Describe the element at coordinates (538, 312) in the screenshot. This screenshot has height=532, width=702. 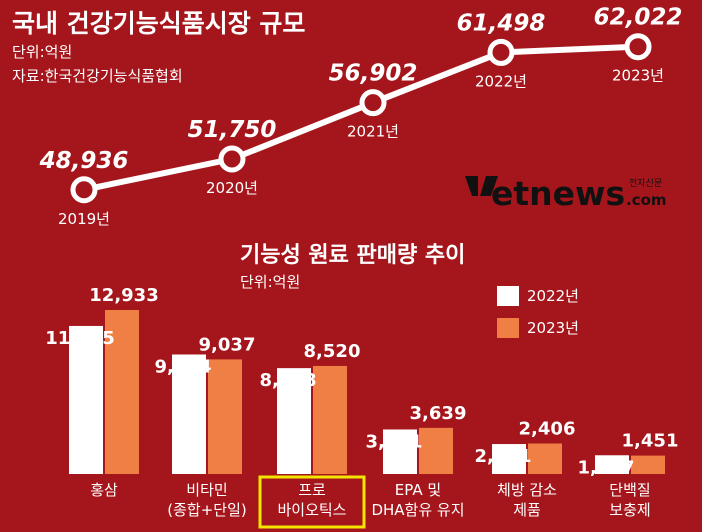
I see `bar-legend: 2022년 2023년` at that location.